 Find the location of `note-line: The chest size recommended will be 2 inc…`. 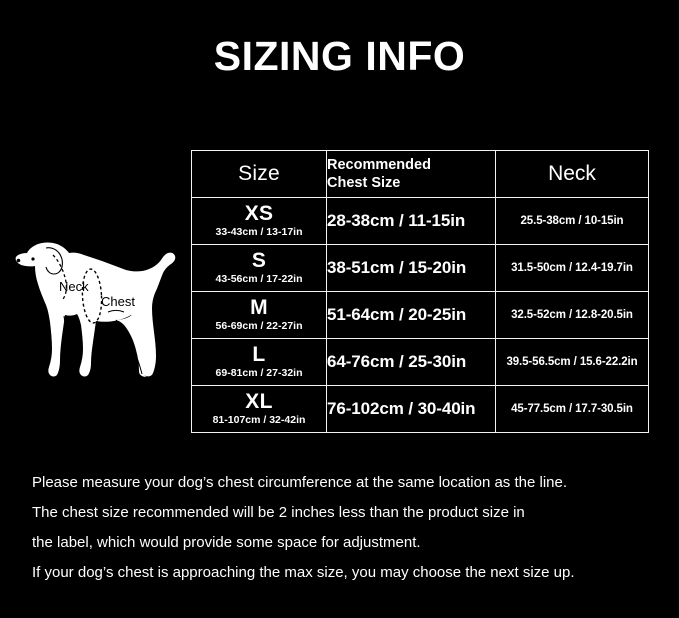

note-line: The chest size recommended will be 2 inc… is located at coordinates (278, 512).